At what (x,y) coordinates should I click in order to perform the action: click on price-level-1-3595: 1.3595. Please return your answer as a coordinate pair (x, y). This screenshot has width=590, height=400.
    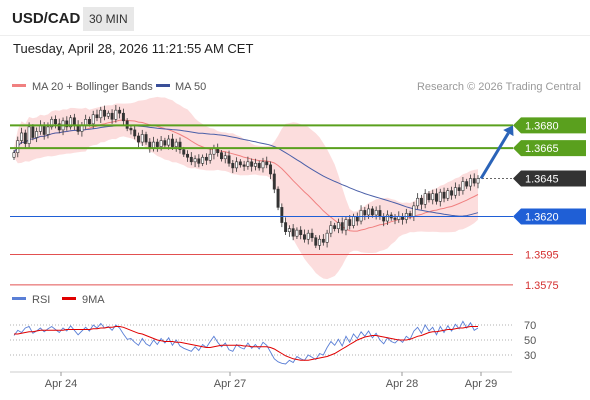
    Looking at the image, I should click on (284, 255).